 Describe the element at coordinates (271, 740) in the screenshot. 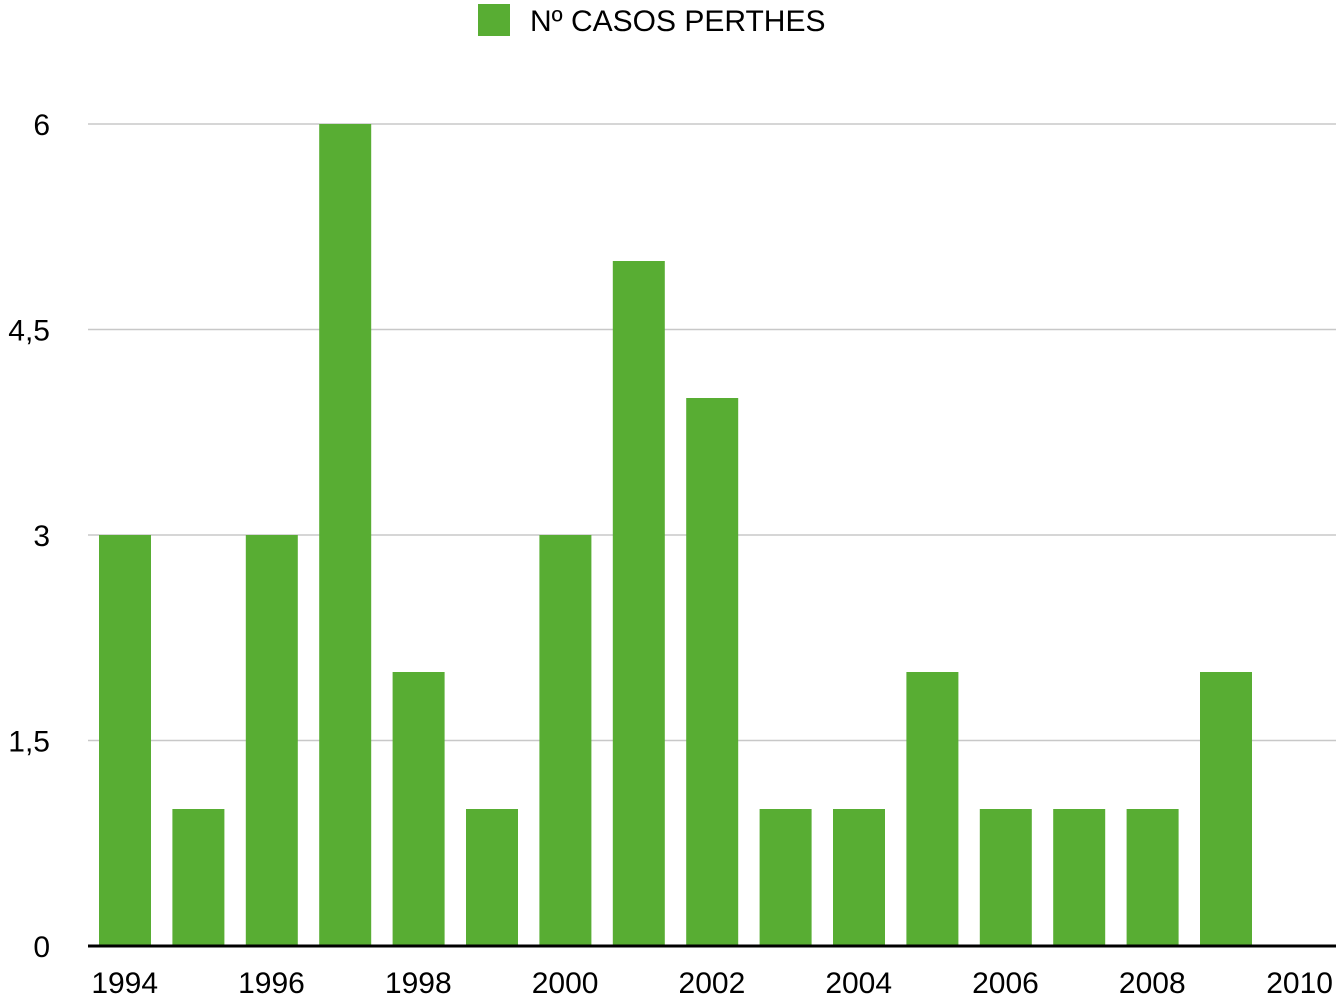

I see `bar-1996` at that location.